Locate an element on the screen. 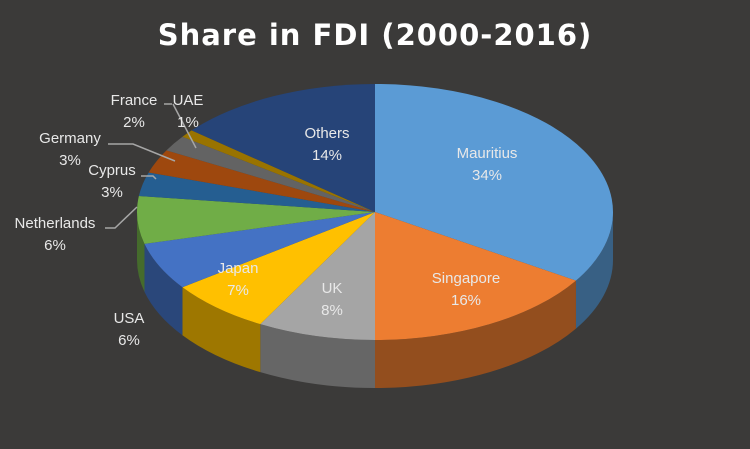 This screenshot has height=449, width=750. pie-slice-cyprus is located at coordinates (256, 192).